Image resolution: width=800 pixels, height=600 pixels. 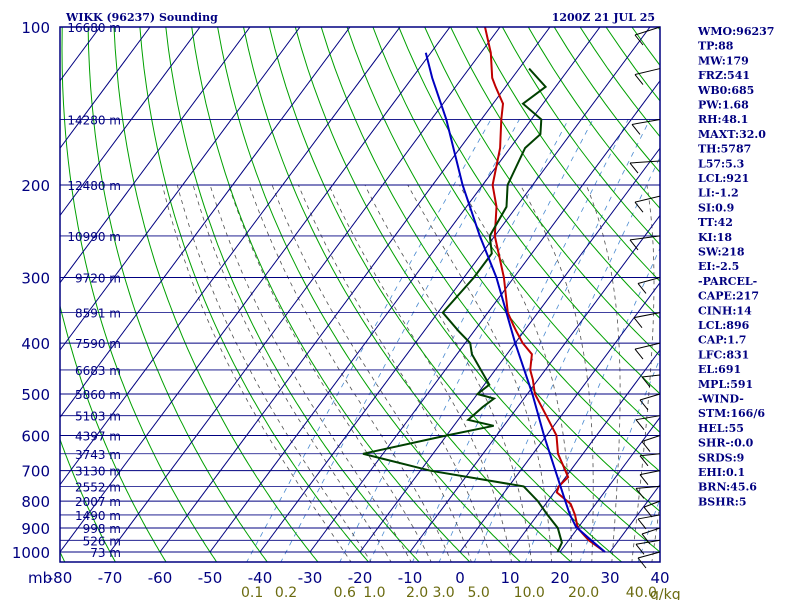 What do you see at coordinates (715, 222) in the screenshot?
I see `sounding-index-label: TT:42` at bounding box center [715, 222].